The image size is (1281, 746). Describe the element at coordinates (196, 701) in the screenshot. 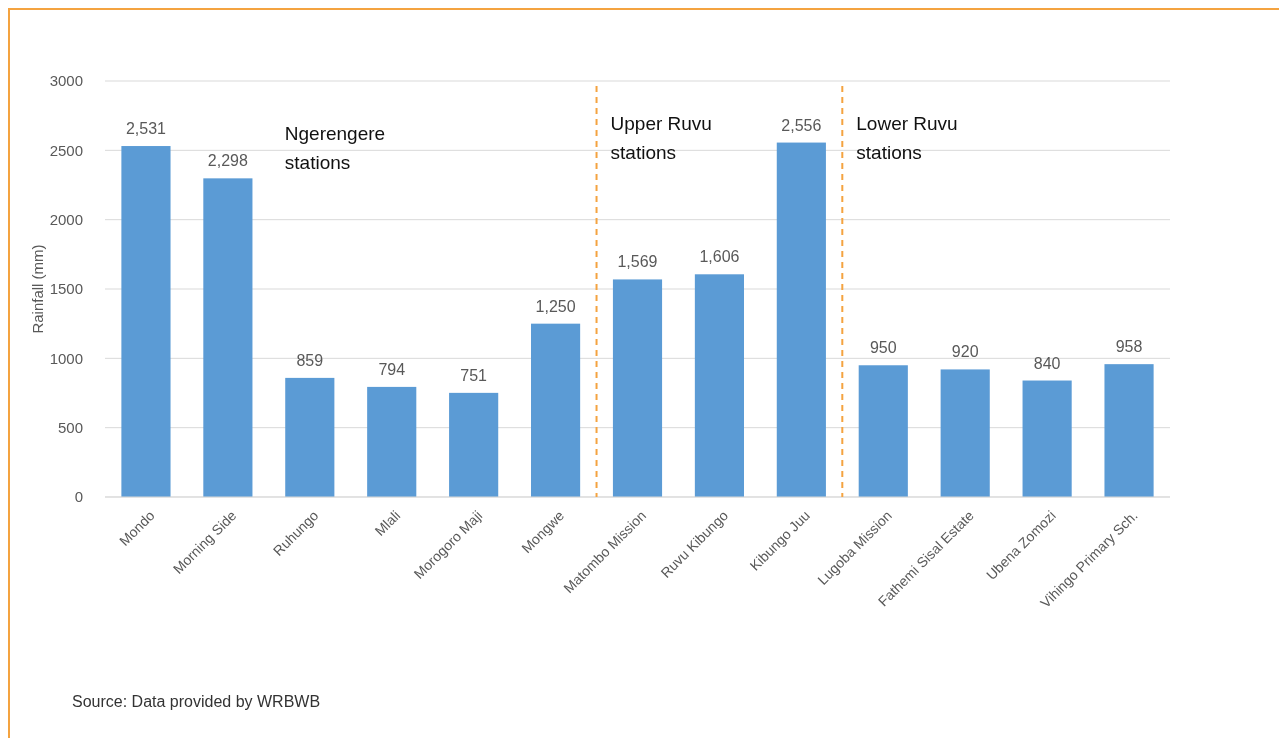

I see `source-note: Source: Data provided by WRBWB` at that location.